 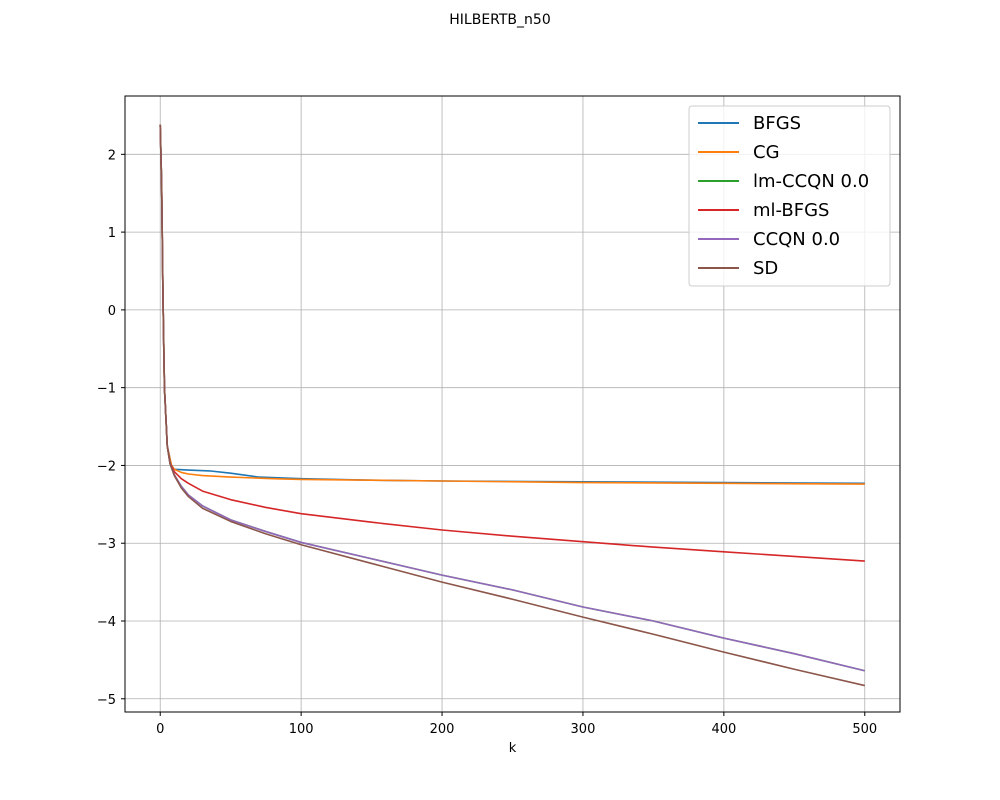 What do you see at coordinates (106, 466) in the screenshot?
I see `y-tick-label: −2` at bounding box center [106, 466].